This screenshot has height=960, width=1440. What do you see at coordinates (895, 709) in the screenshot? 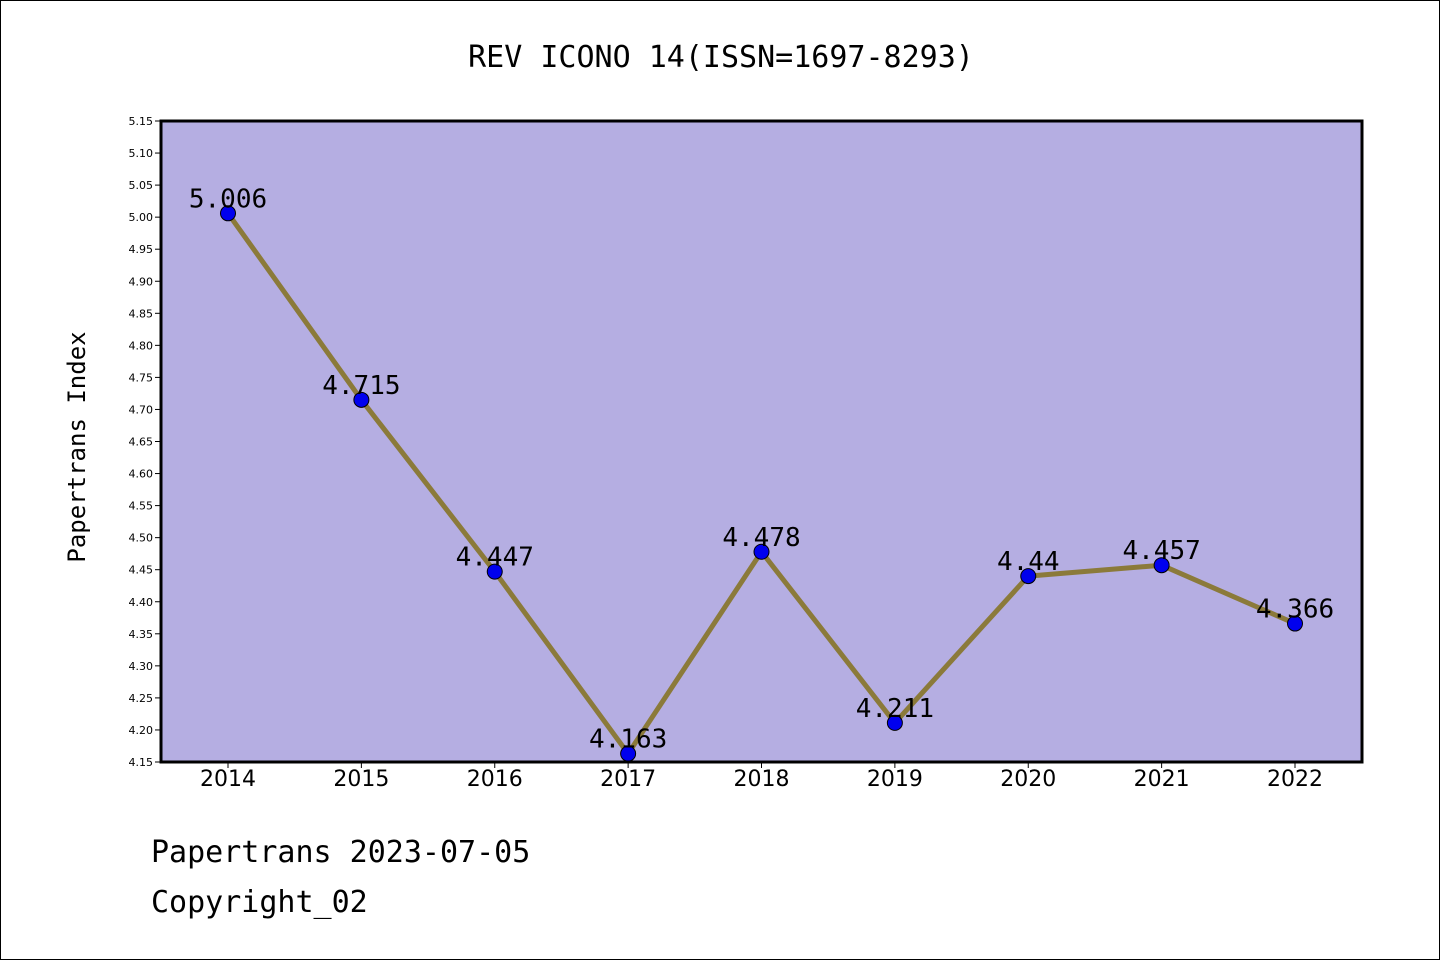
I see `data-label: 4.211` at bounding box center [895, 709].